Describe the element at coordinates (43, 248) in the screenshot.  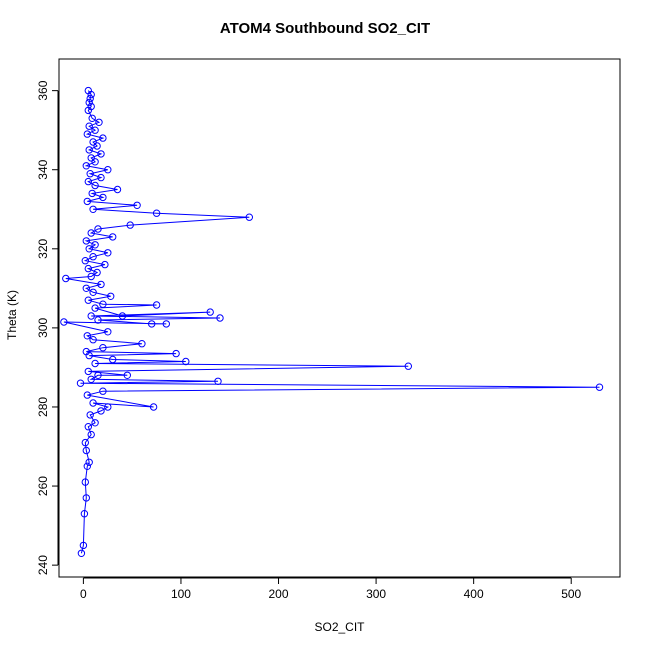
I see `y-tick-label: 320` at that location.